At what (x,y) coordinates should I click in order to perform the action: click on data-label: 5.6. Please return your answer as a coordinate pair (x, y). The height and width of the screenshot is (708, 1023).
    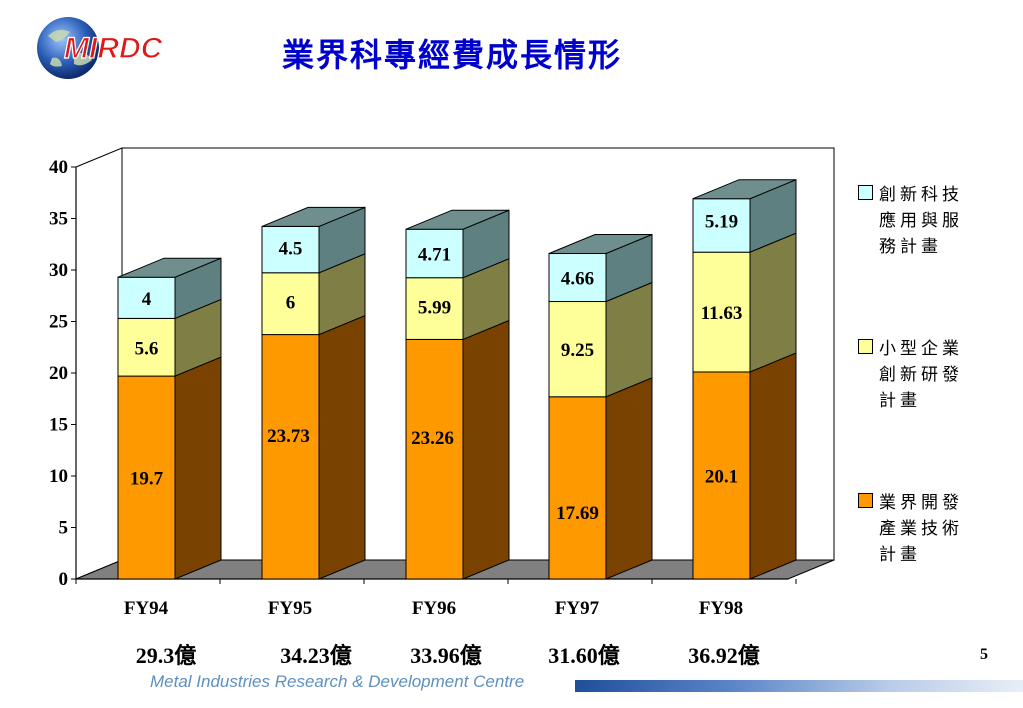
    Looking at the image, I should click on (147, 348).